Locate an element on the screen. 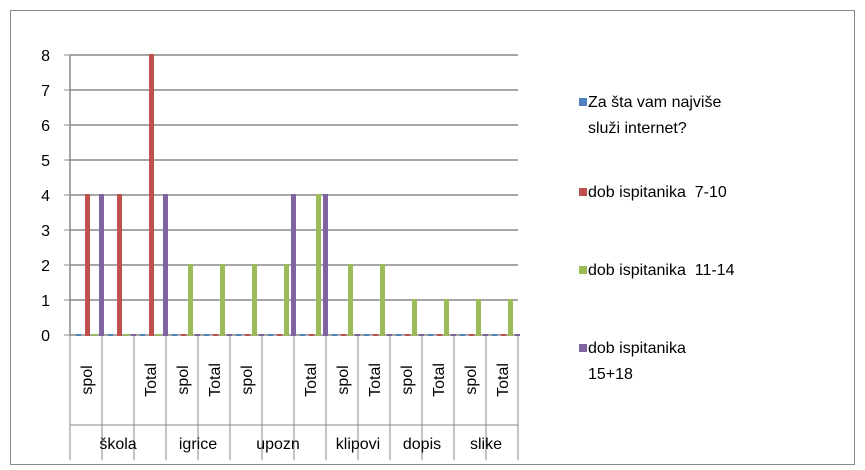 This screenshot has width=865, height=470. group-label: škola is located at coordinates (117, 444).